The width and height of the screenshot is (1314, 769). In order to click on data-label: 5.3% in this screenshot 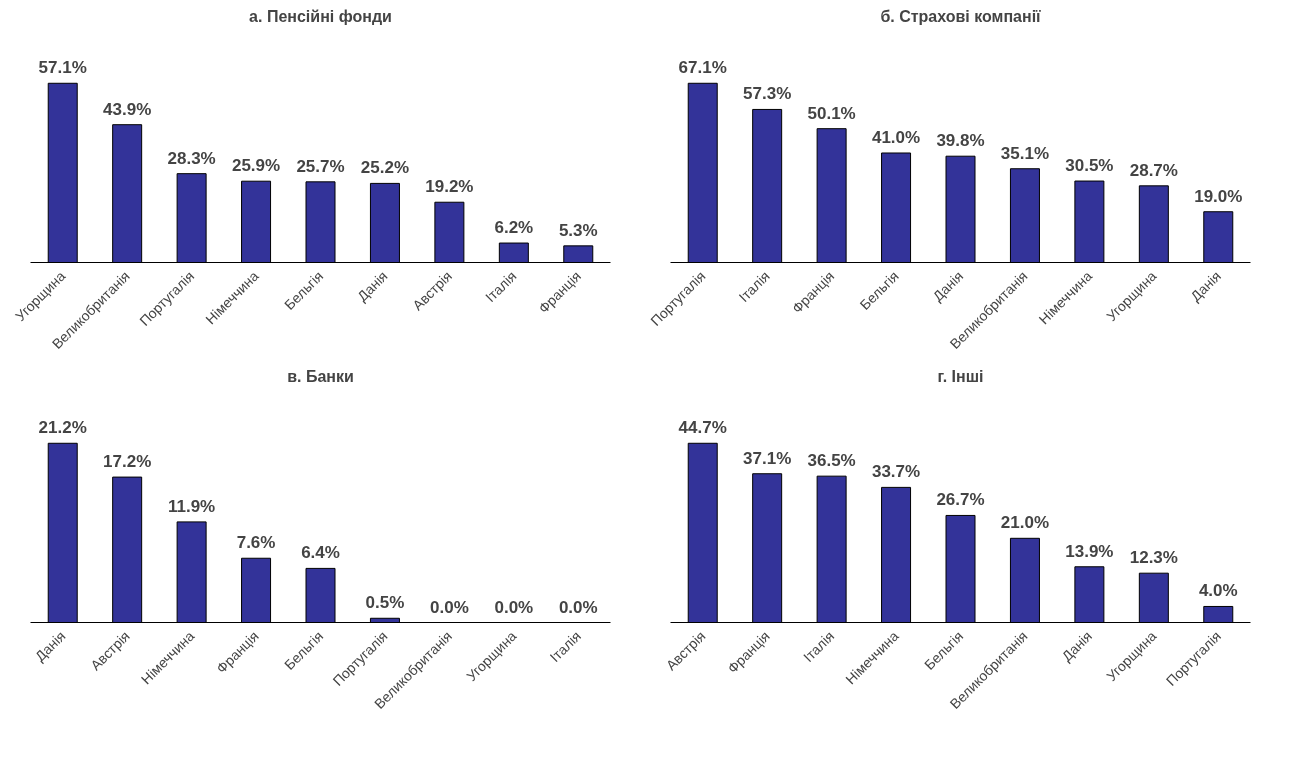, I will do `click(578, 230)`.